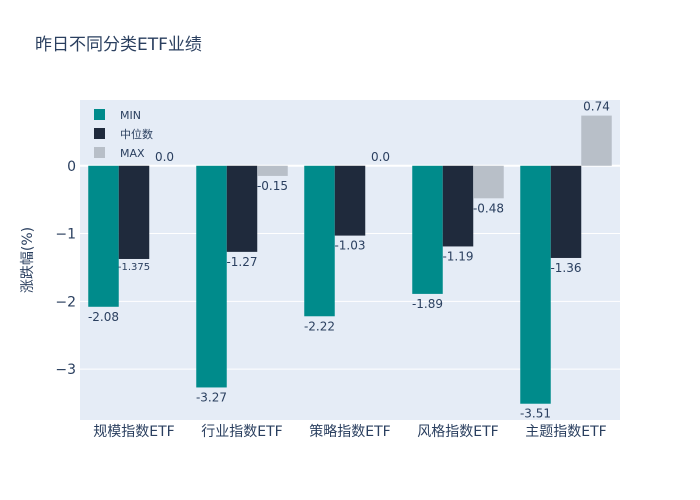 This screenshot has width=700, height=500. What do you see at coordinates (71, 167) in the screenshot?
I see `y-tick-label: 0` at bounding box center [71, 167].